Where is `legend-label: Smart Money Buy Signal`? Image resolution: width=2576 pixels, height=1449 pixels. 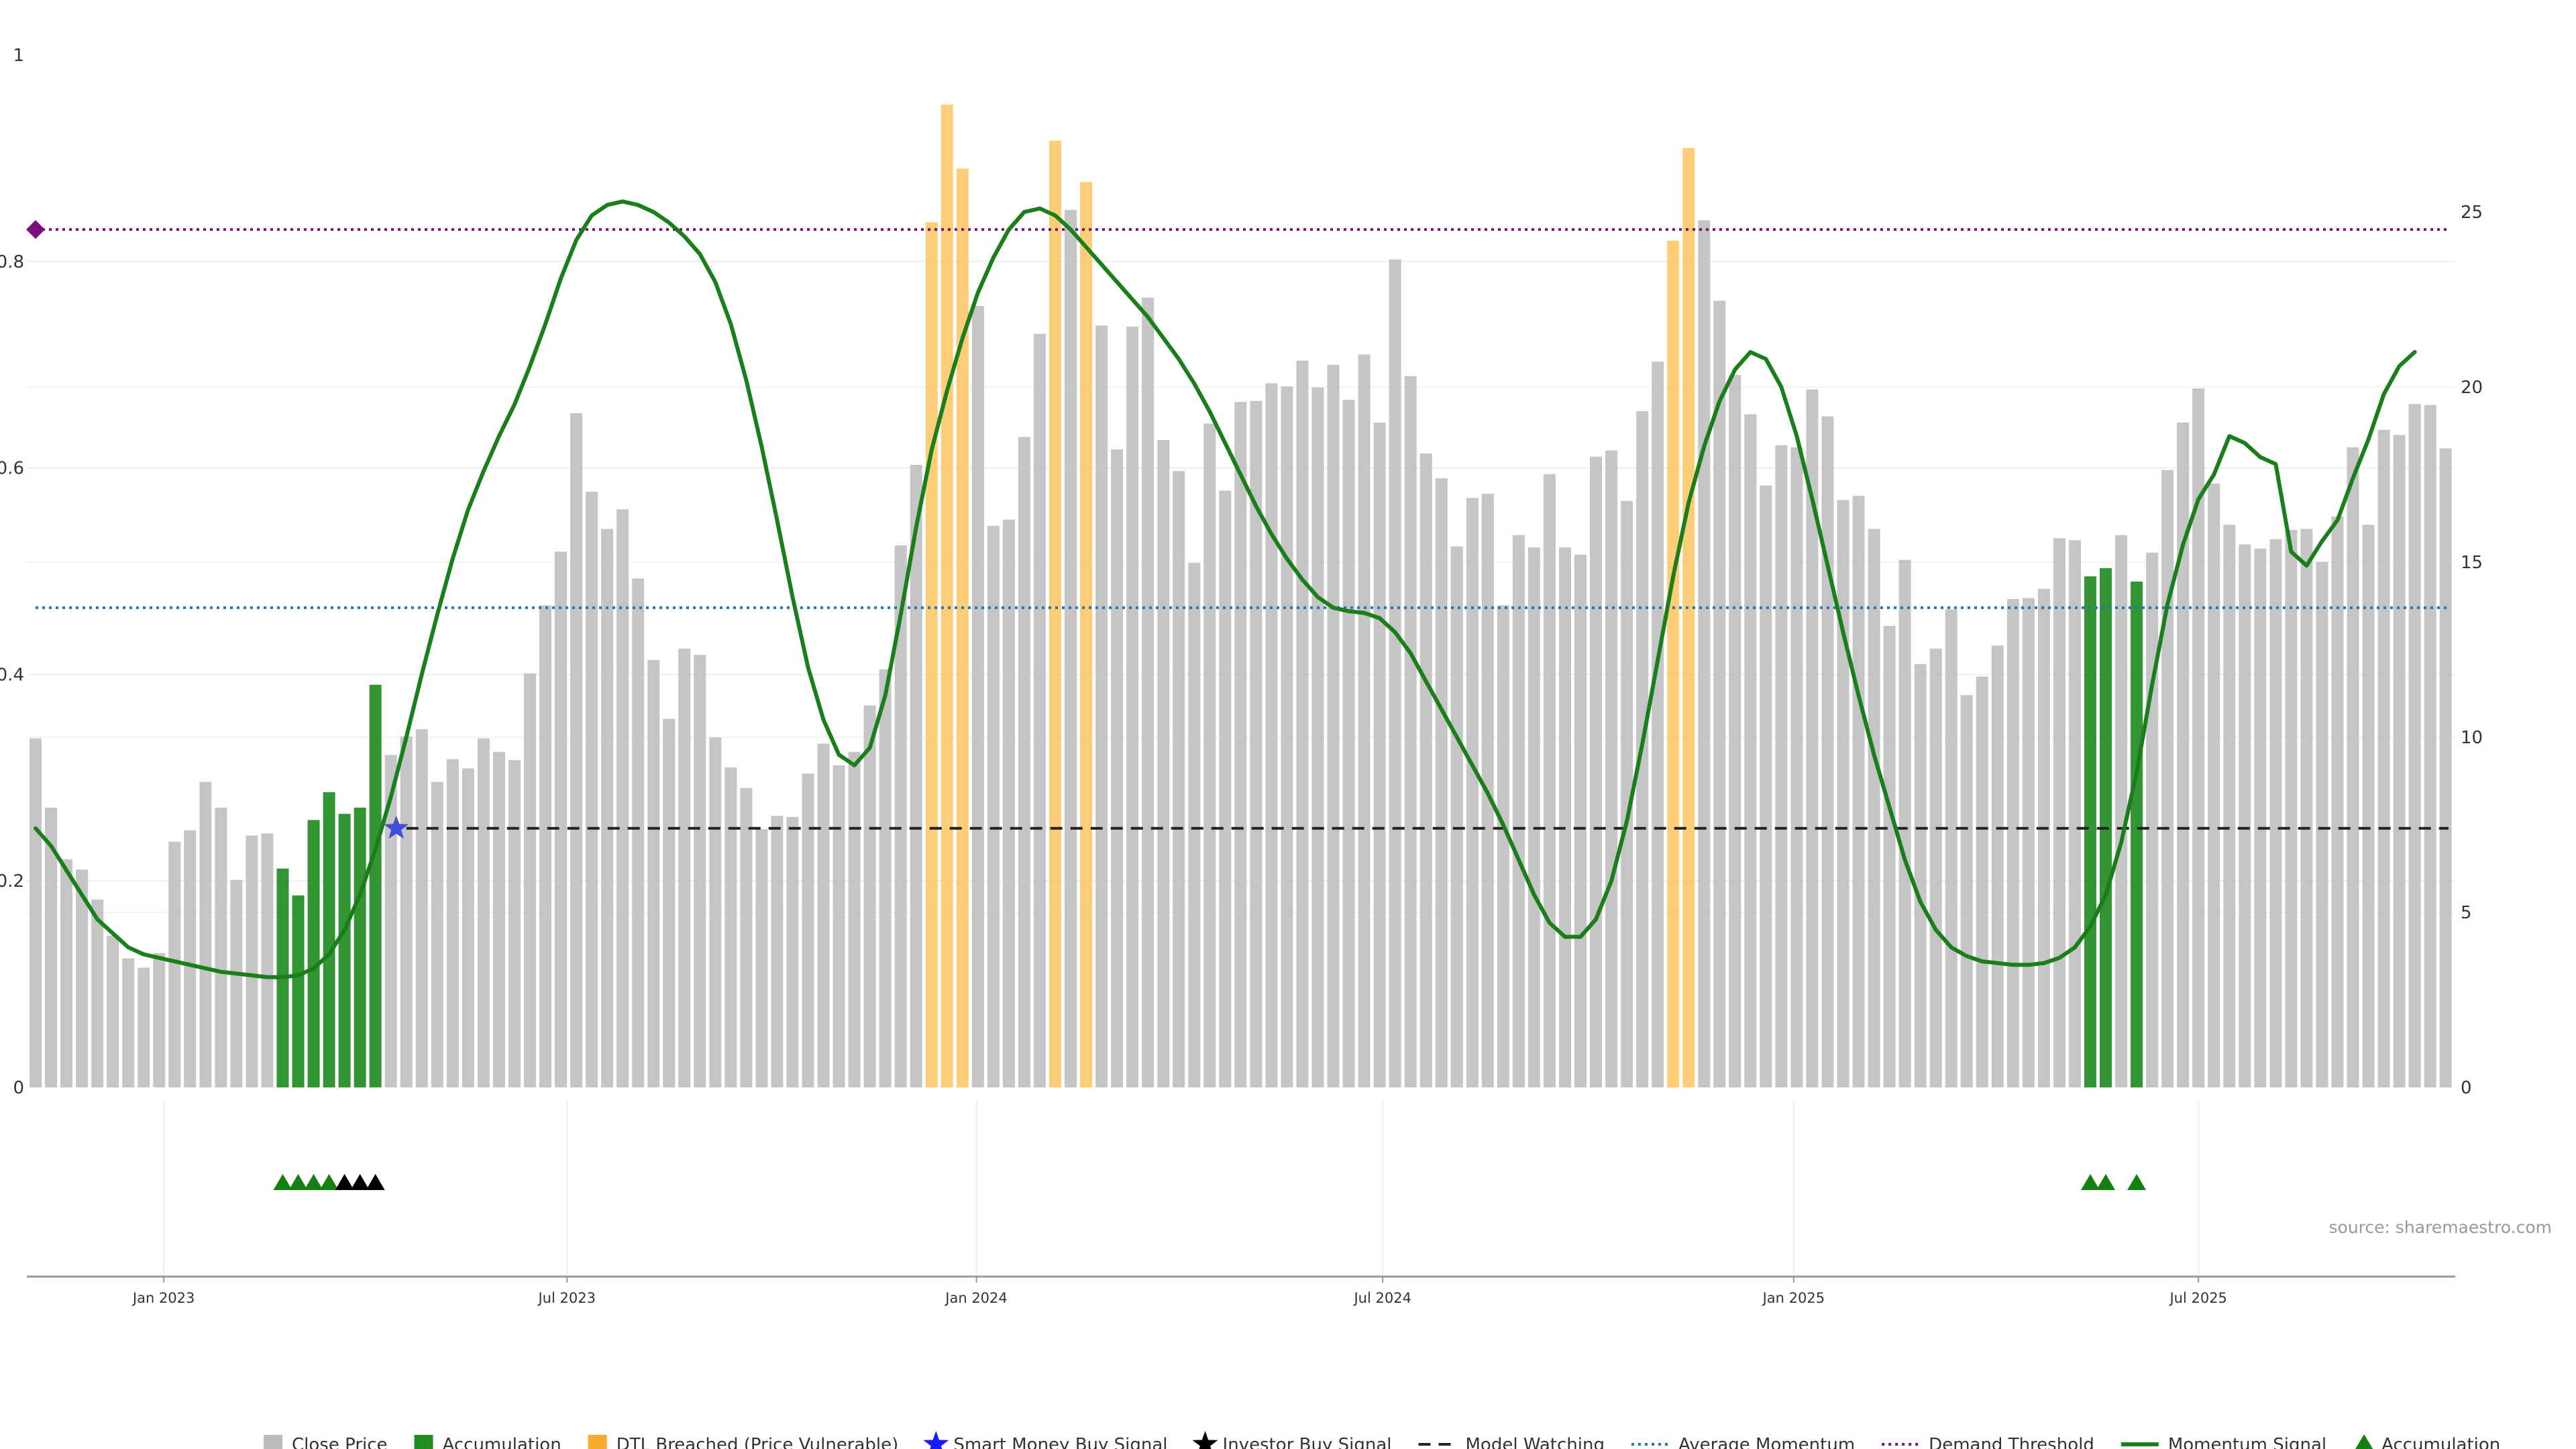
legend-label: Smart Money Buy Signal is located at coordinates (1060, 1442).